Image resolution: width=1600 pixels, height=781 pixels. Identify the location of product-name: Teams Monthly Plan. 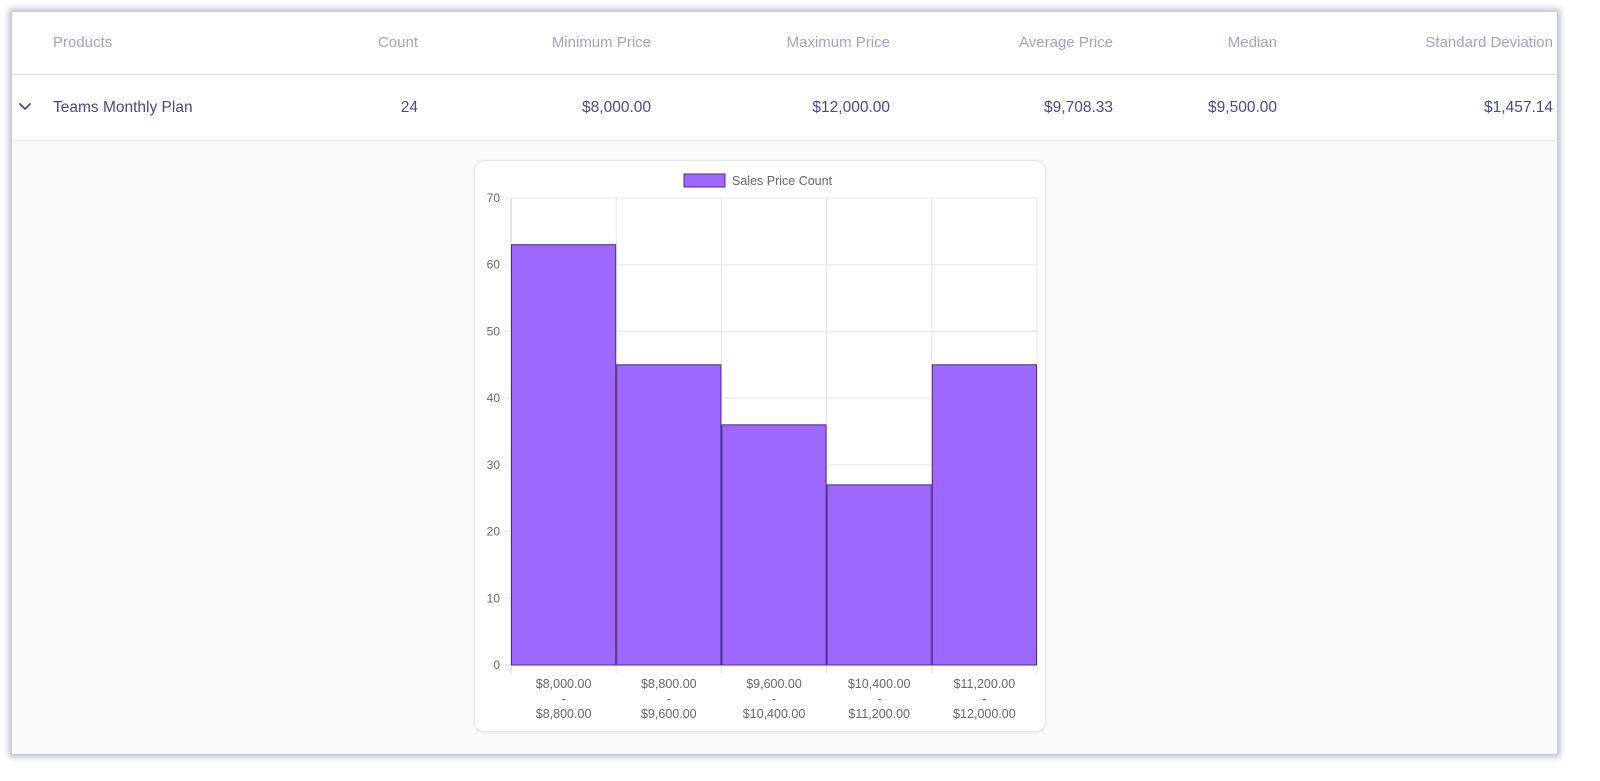
(123, 107).